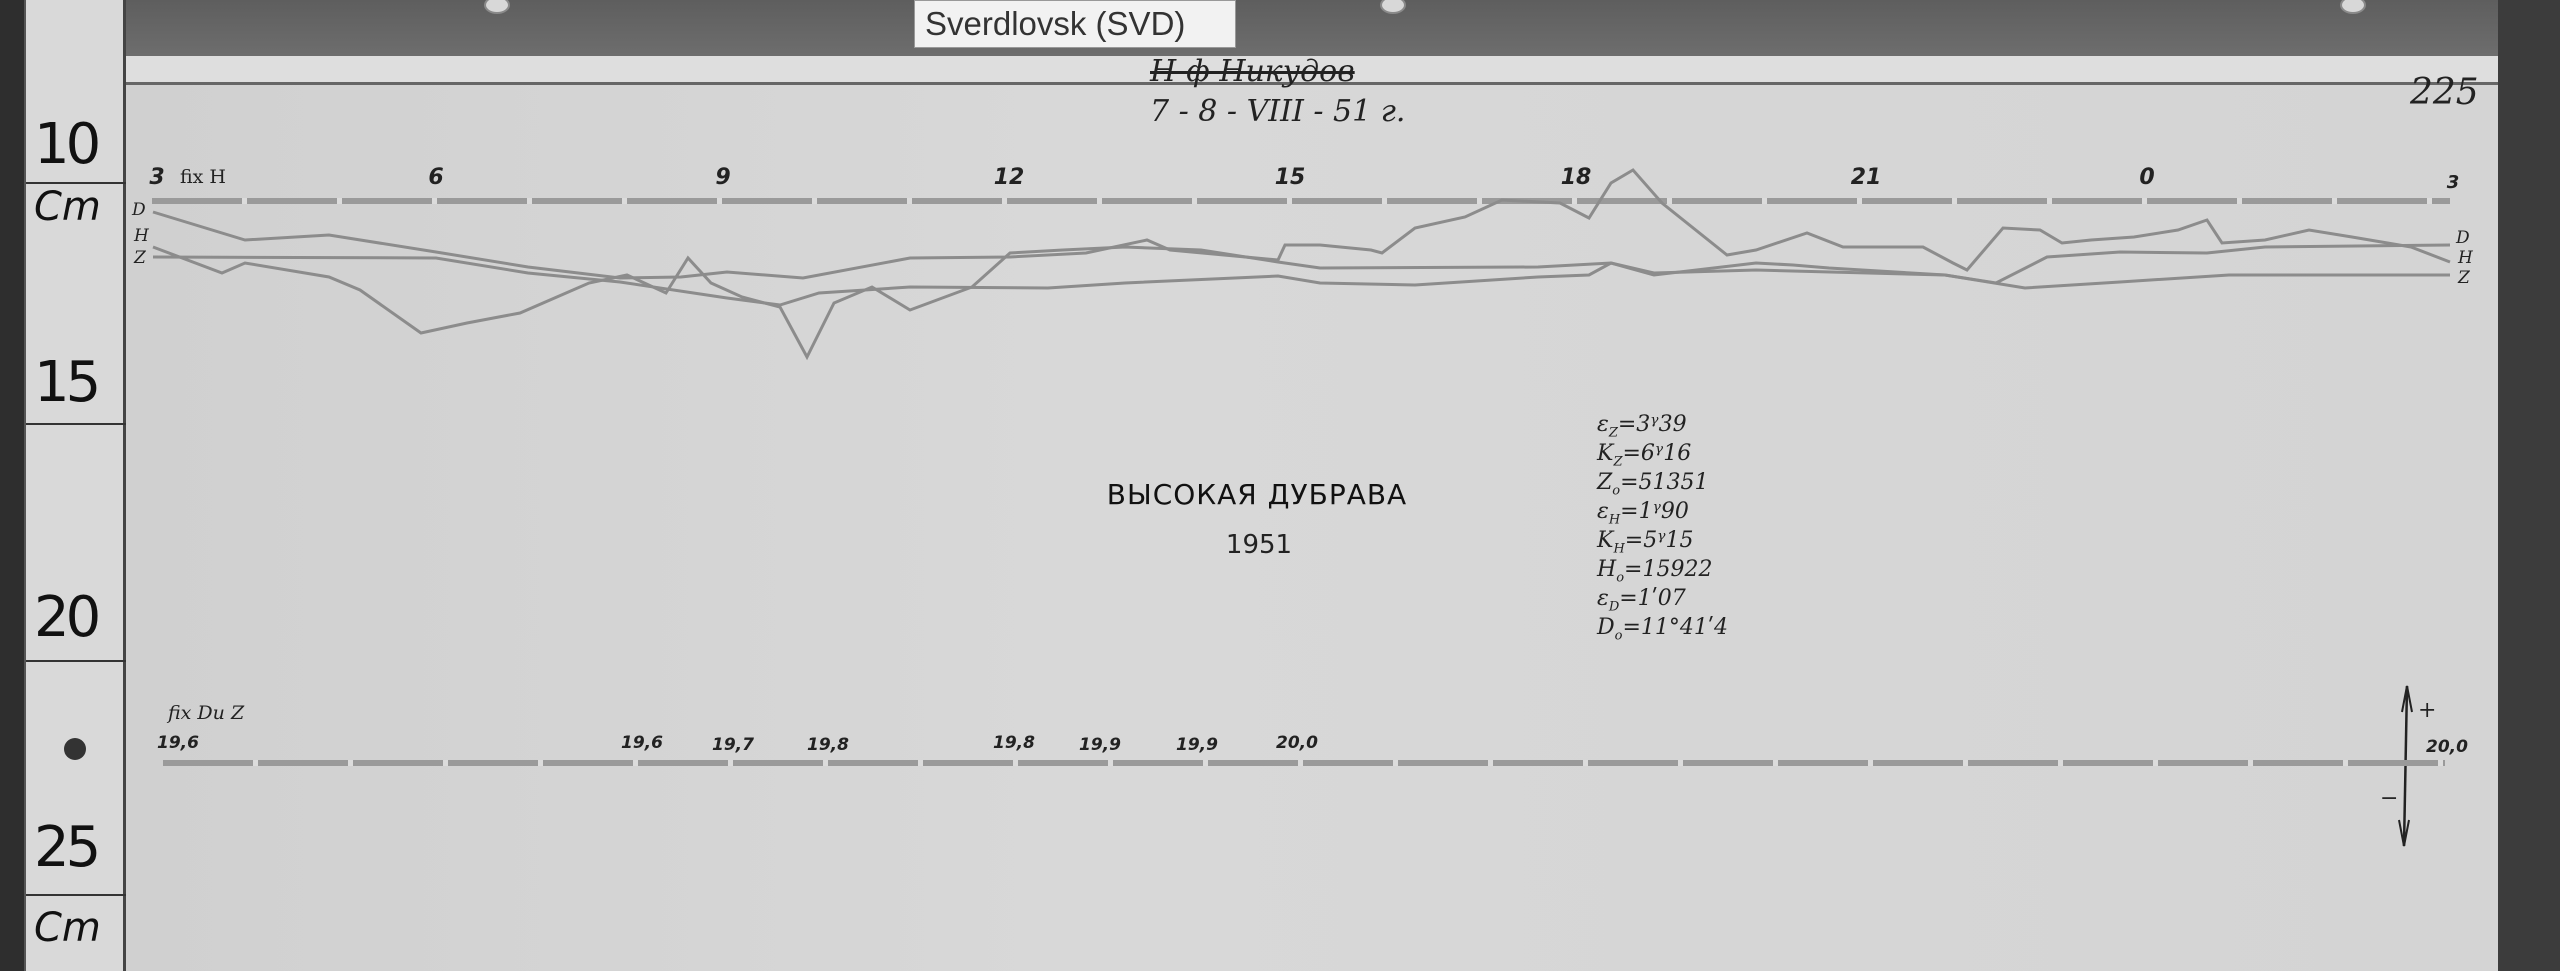 Image resolution: width=2560 pixels, height=971 pixels. Describe the element at coordinates (1280, 31) in the screenshot. I see `background-top` at that location.